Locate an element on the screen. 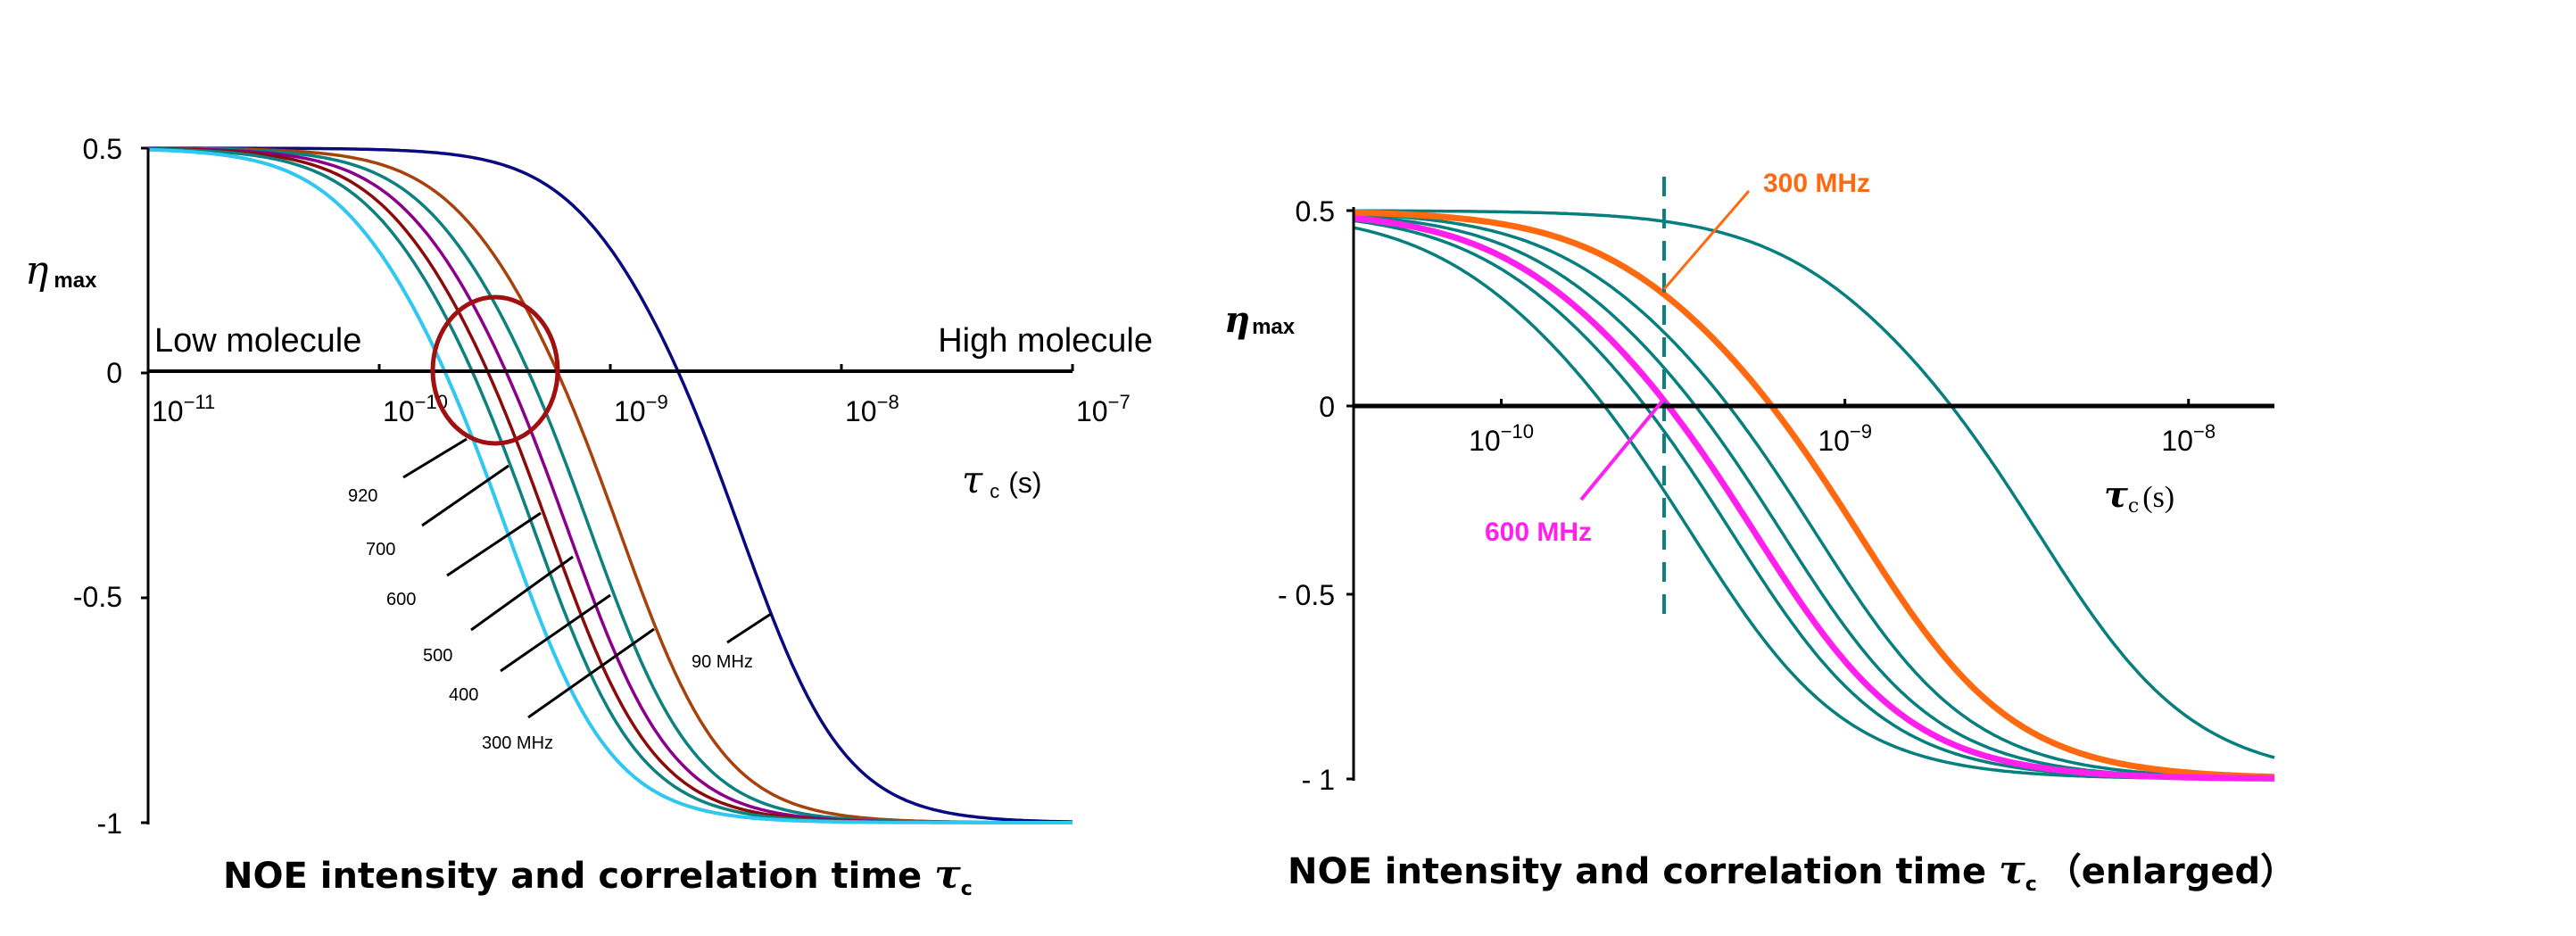 The height and width of the screenshot is (936, 2576). left-x-label: τ c (s) is located at coordinates (1002, 480).